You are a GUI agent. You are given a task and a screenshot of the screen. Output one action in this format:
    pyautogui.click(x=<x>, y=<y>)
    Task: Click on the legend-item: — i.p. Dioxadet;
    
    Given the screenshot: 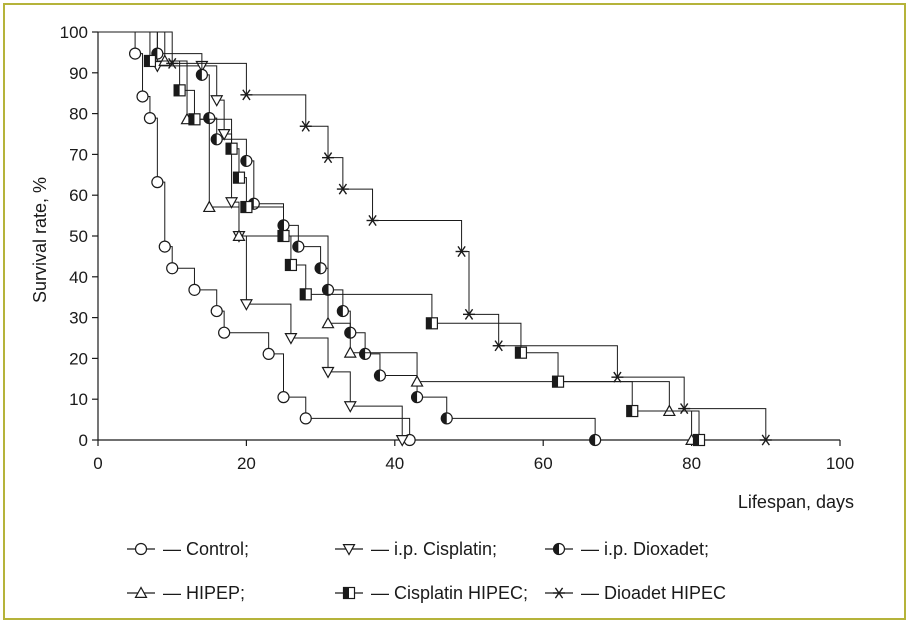 What is the action you would take?
    pyautogui.click(x=627, y=549)
    